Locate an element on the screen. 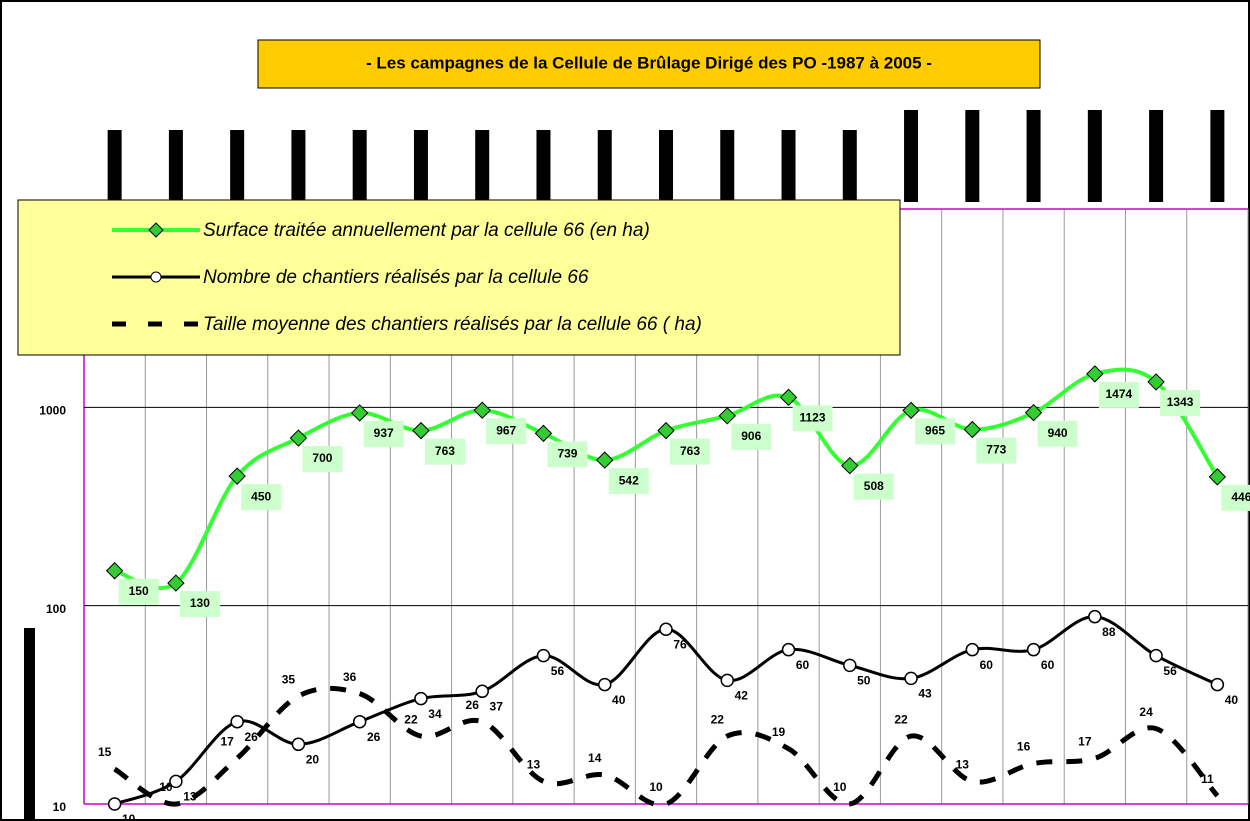 The width and height of the screenshot is (1250, 821). y-tick-label: 1000 is located at coordinates (52, 411).